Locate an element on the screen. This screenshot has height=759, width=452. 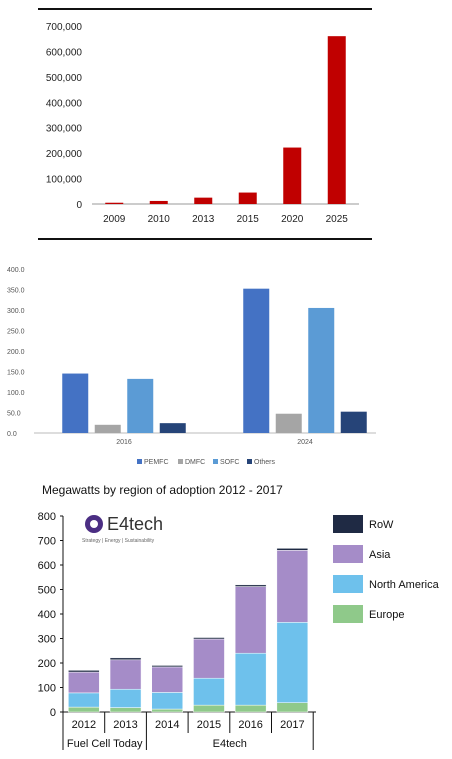
x-tick-label: 2012 is located at coordinates (84, 725).